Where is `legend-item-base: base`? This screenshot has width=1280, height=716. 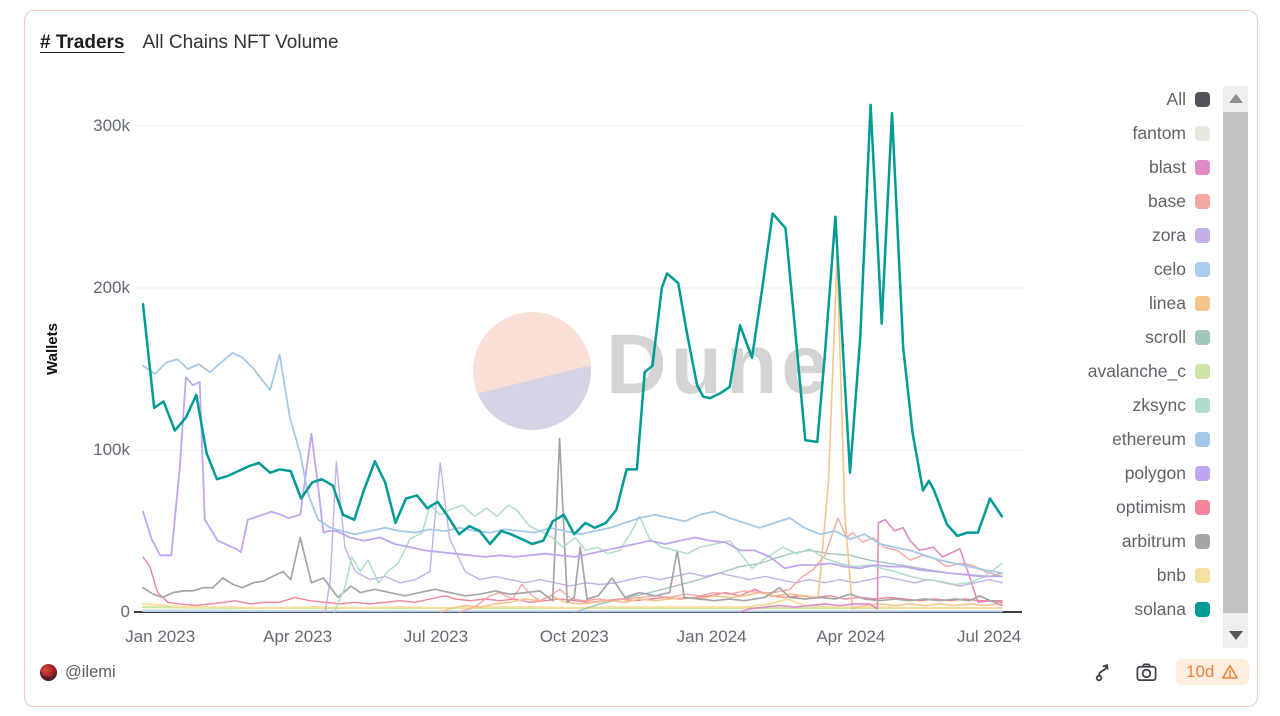 legend-item-base: base is located at coordinates (1115, 201).